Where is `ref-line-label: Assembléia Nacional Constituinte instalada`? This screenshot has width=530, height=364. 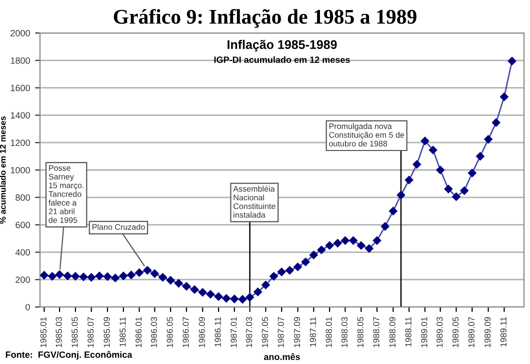
ref-line-label: Assembléia Nacional Constituinte instalada is located at coordinates (254, 202).